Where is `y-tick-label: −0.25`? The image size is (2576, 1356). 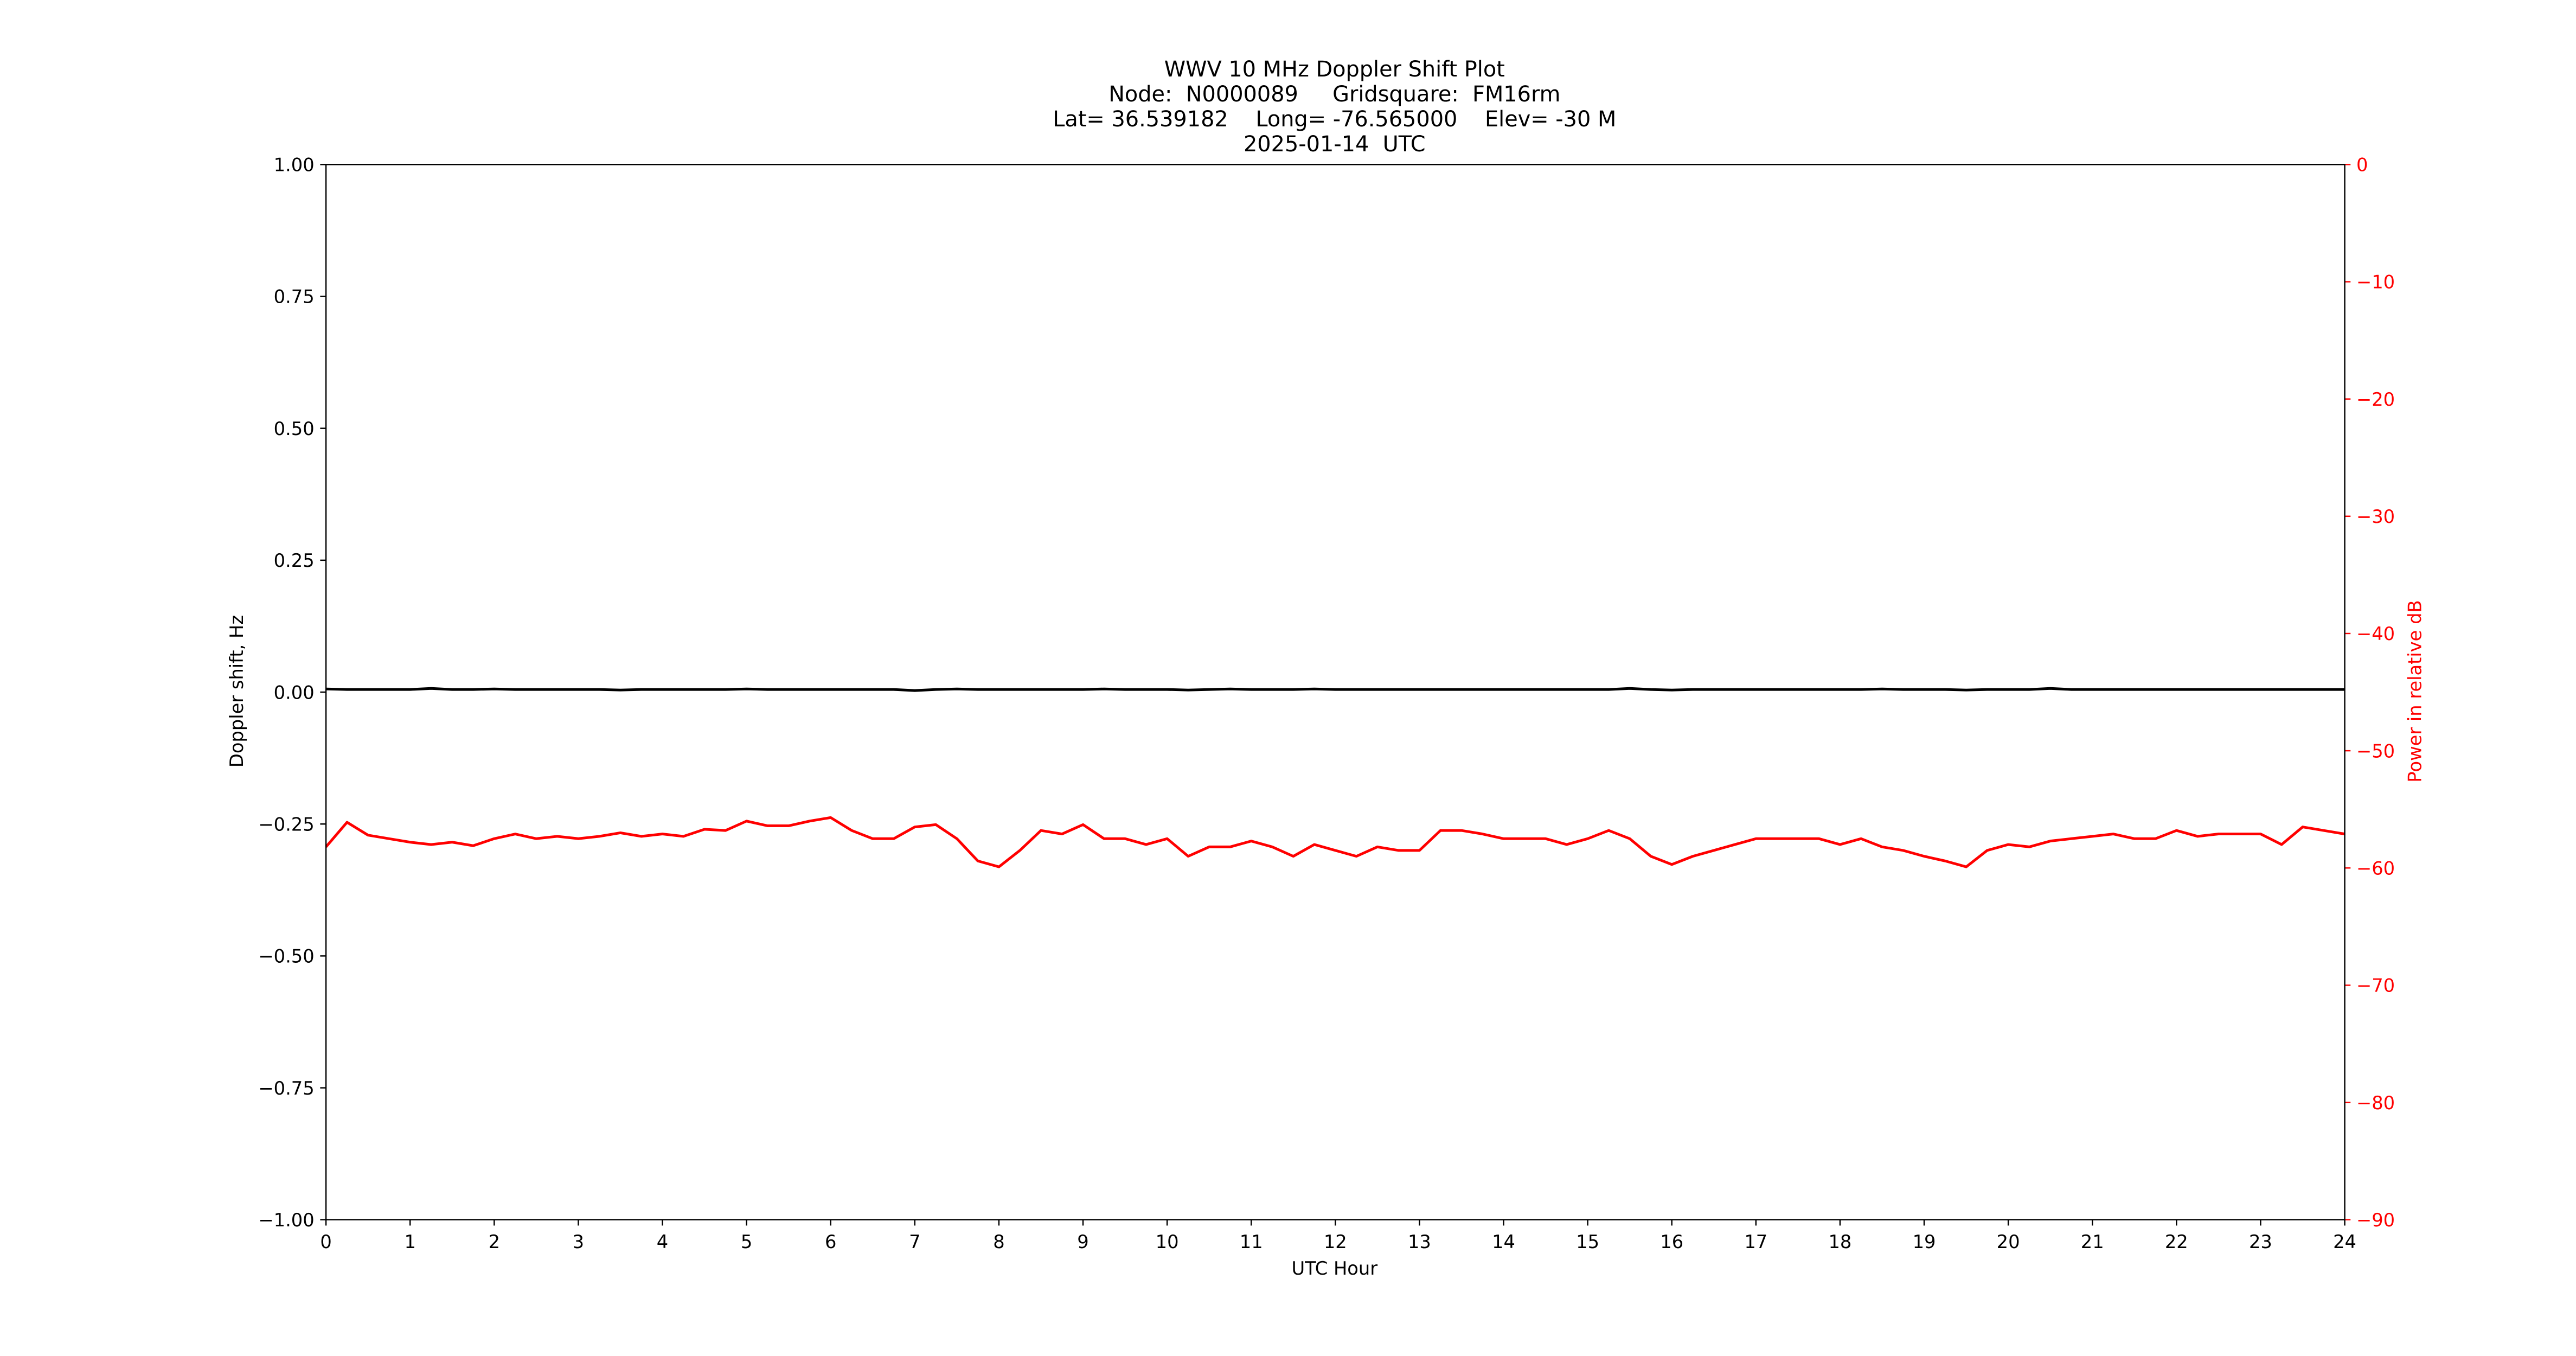
y-tick-label: −0.25 is located at coordinates (286, 824).